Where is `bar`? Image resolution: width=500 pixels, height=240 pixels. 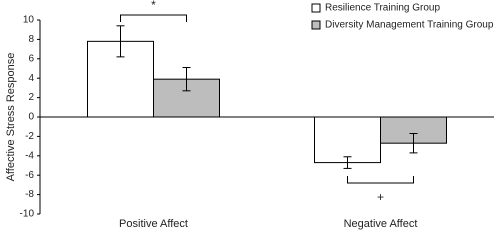 bar is located at coordinates (347, 140).